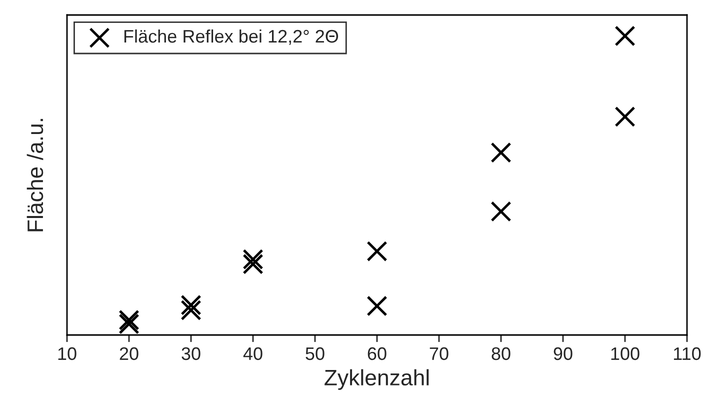 This screenshot has height=412, width=707. Describe the element at coordinates (35, 175) in the screenshot. I see `y-axis-title: Fläche /a.u.` at that location.